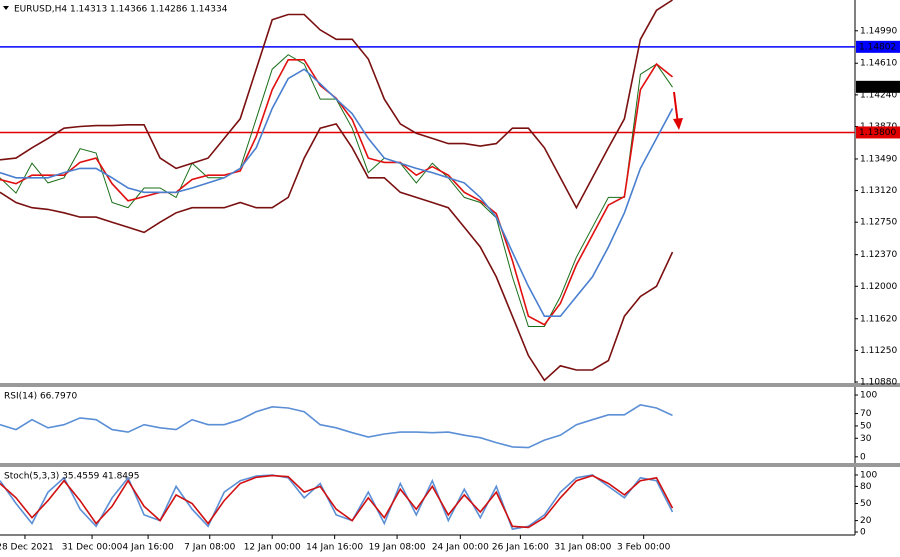 This screenshot has width=900, height=557. I want to click on y-tick-label: 1.12000, so click(878, 287).